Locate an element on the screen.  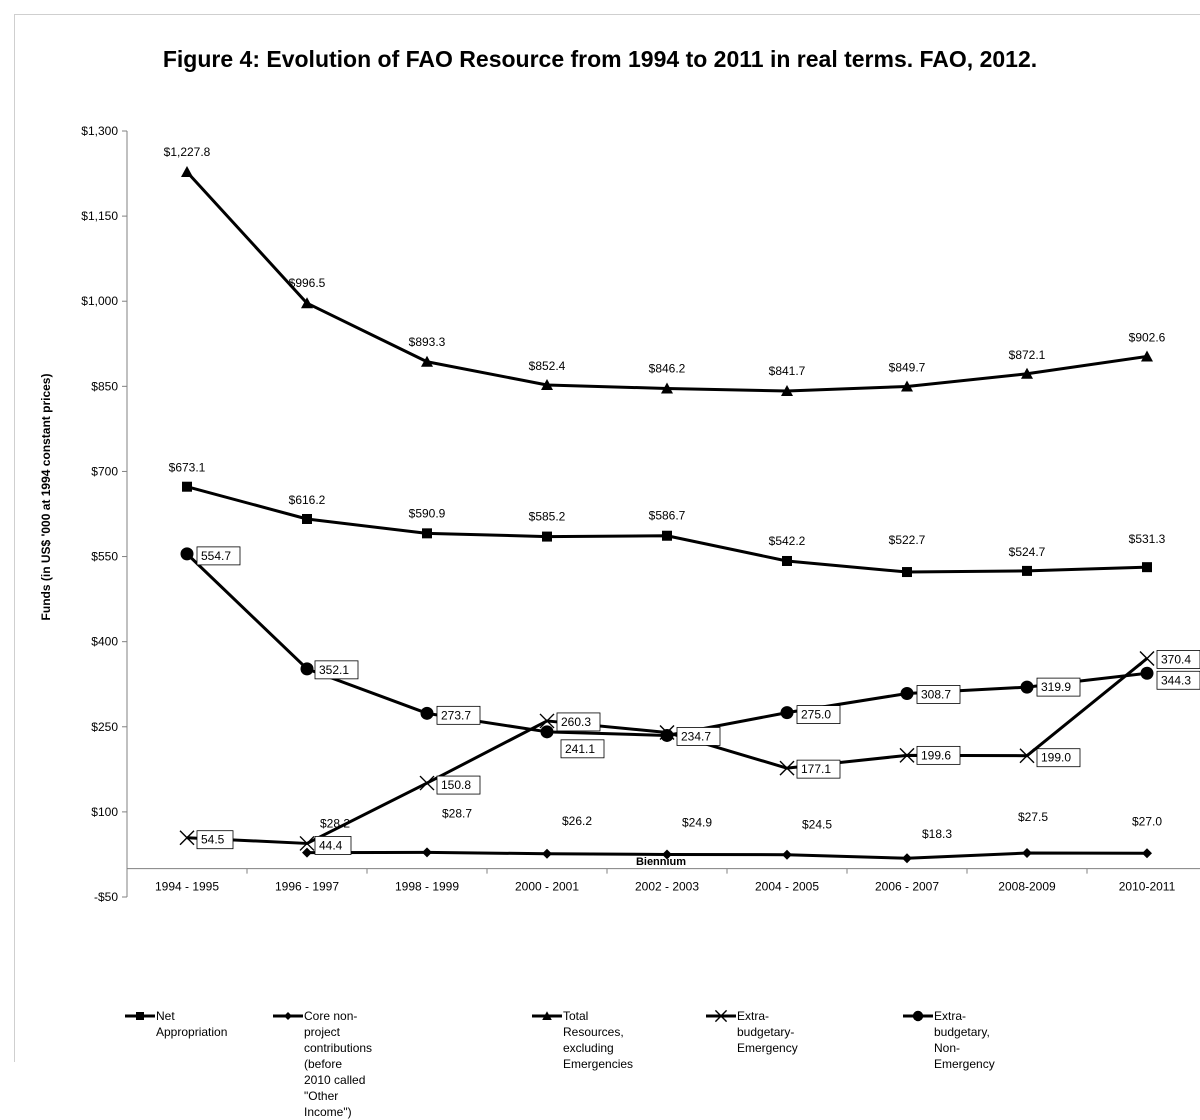
data-label-box: 199.0 is located at coordinates (1058, 758).